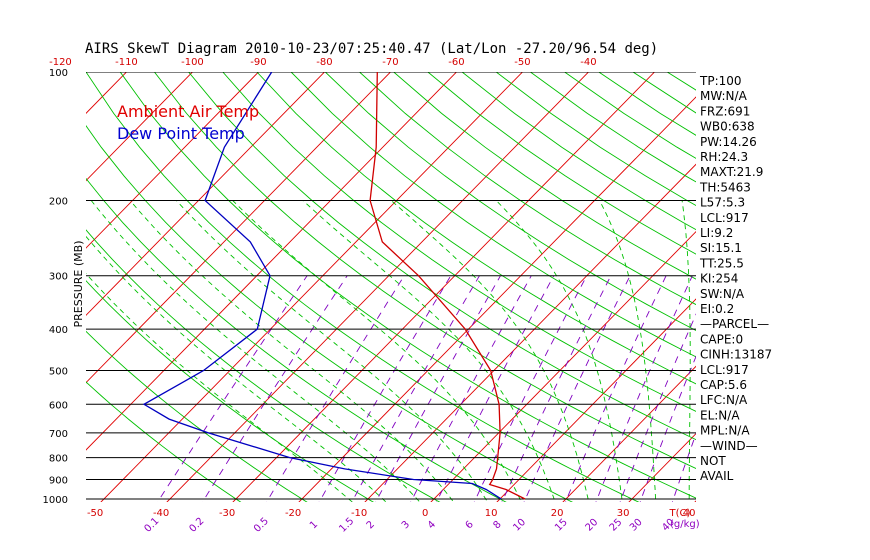  Describe the element at coordinates (588, 62) in the screenshot. I see `top-temp-tick-label: -40` at that location.